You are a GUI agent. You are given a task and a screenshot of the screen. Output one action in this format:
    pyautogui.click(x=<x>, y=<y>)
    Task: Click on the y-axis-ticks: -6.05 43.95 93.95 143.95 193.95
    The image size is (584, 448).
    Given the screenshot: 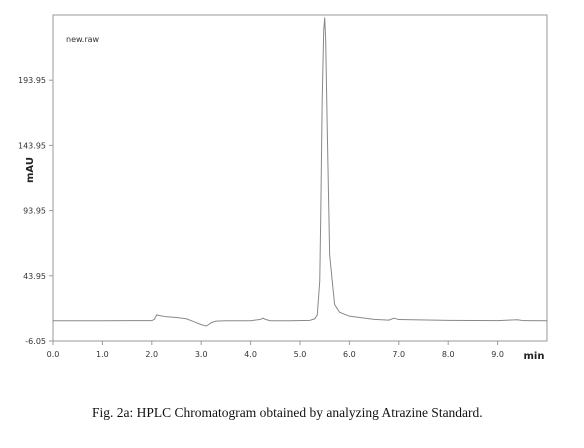 What is the action you would take?
    pyautogui.click(x=35, y=211)
    